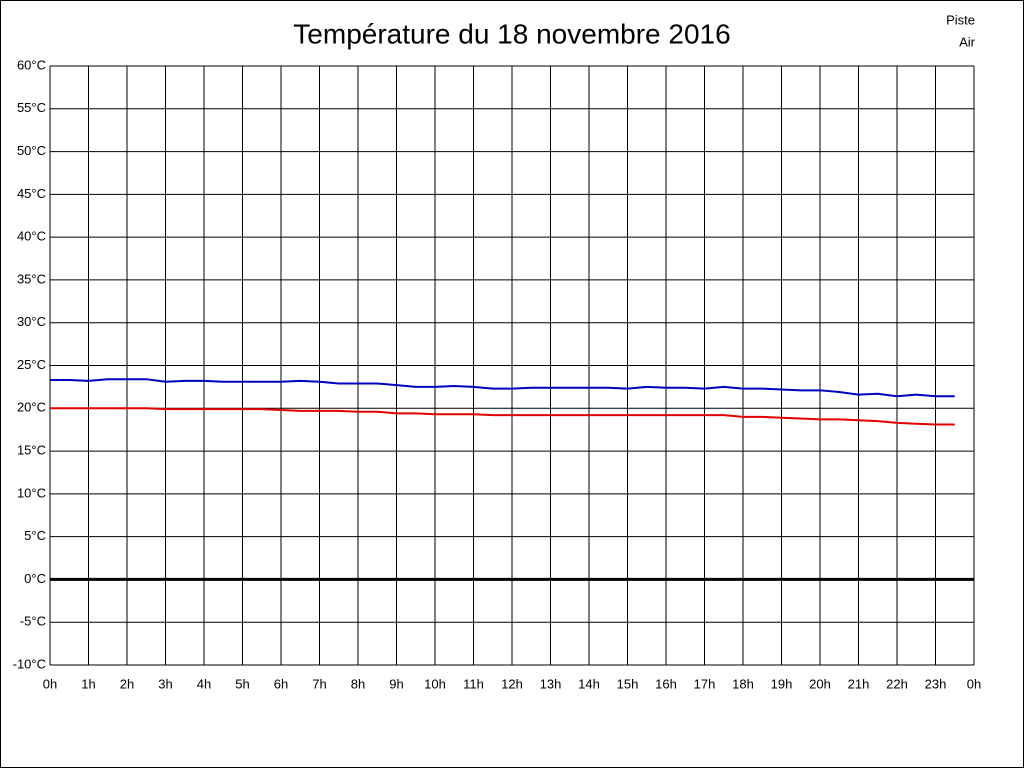  I want to click on y-tick-label: 0°C, so click(35, 578).